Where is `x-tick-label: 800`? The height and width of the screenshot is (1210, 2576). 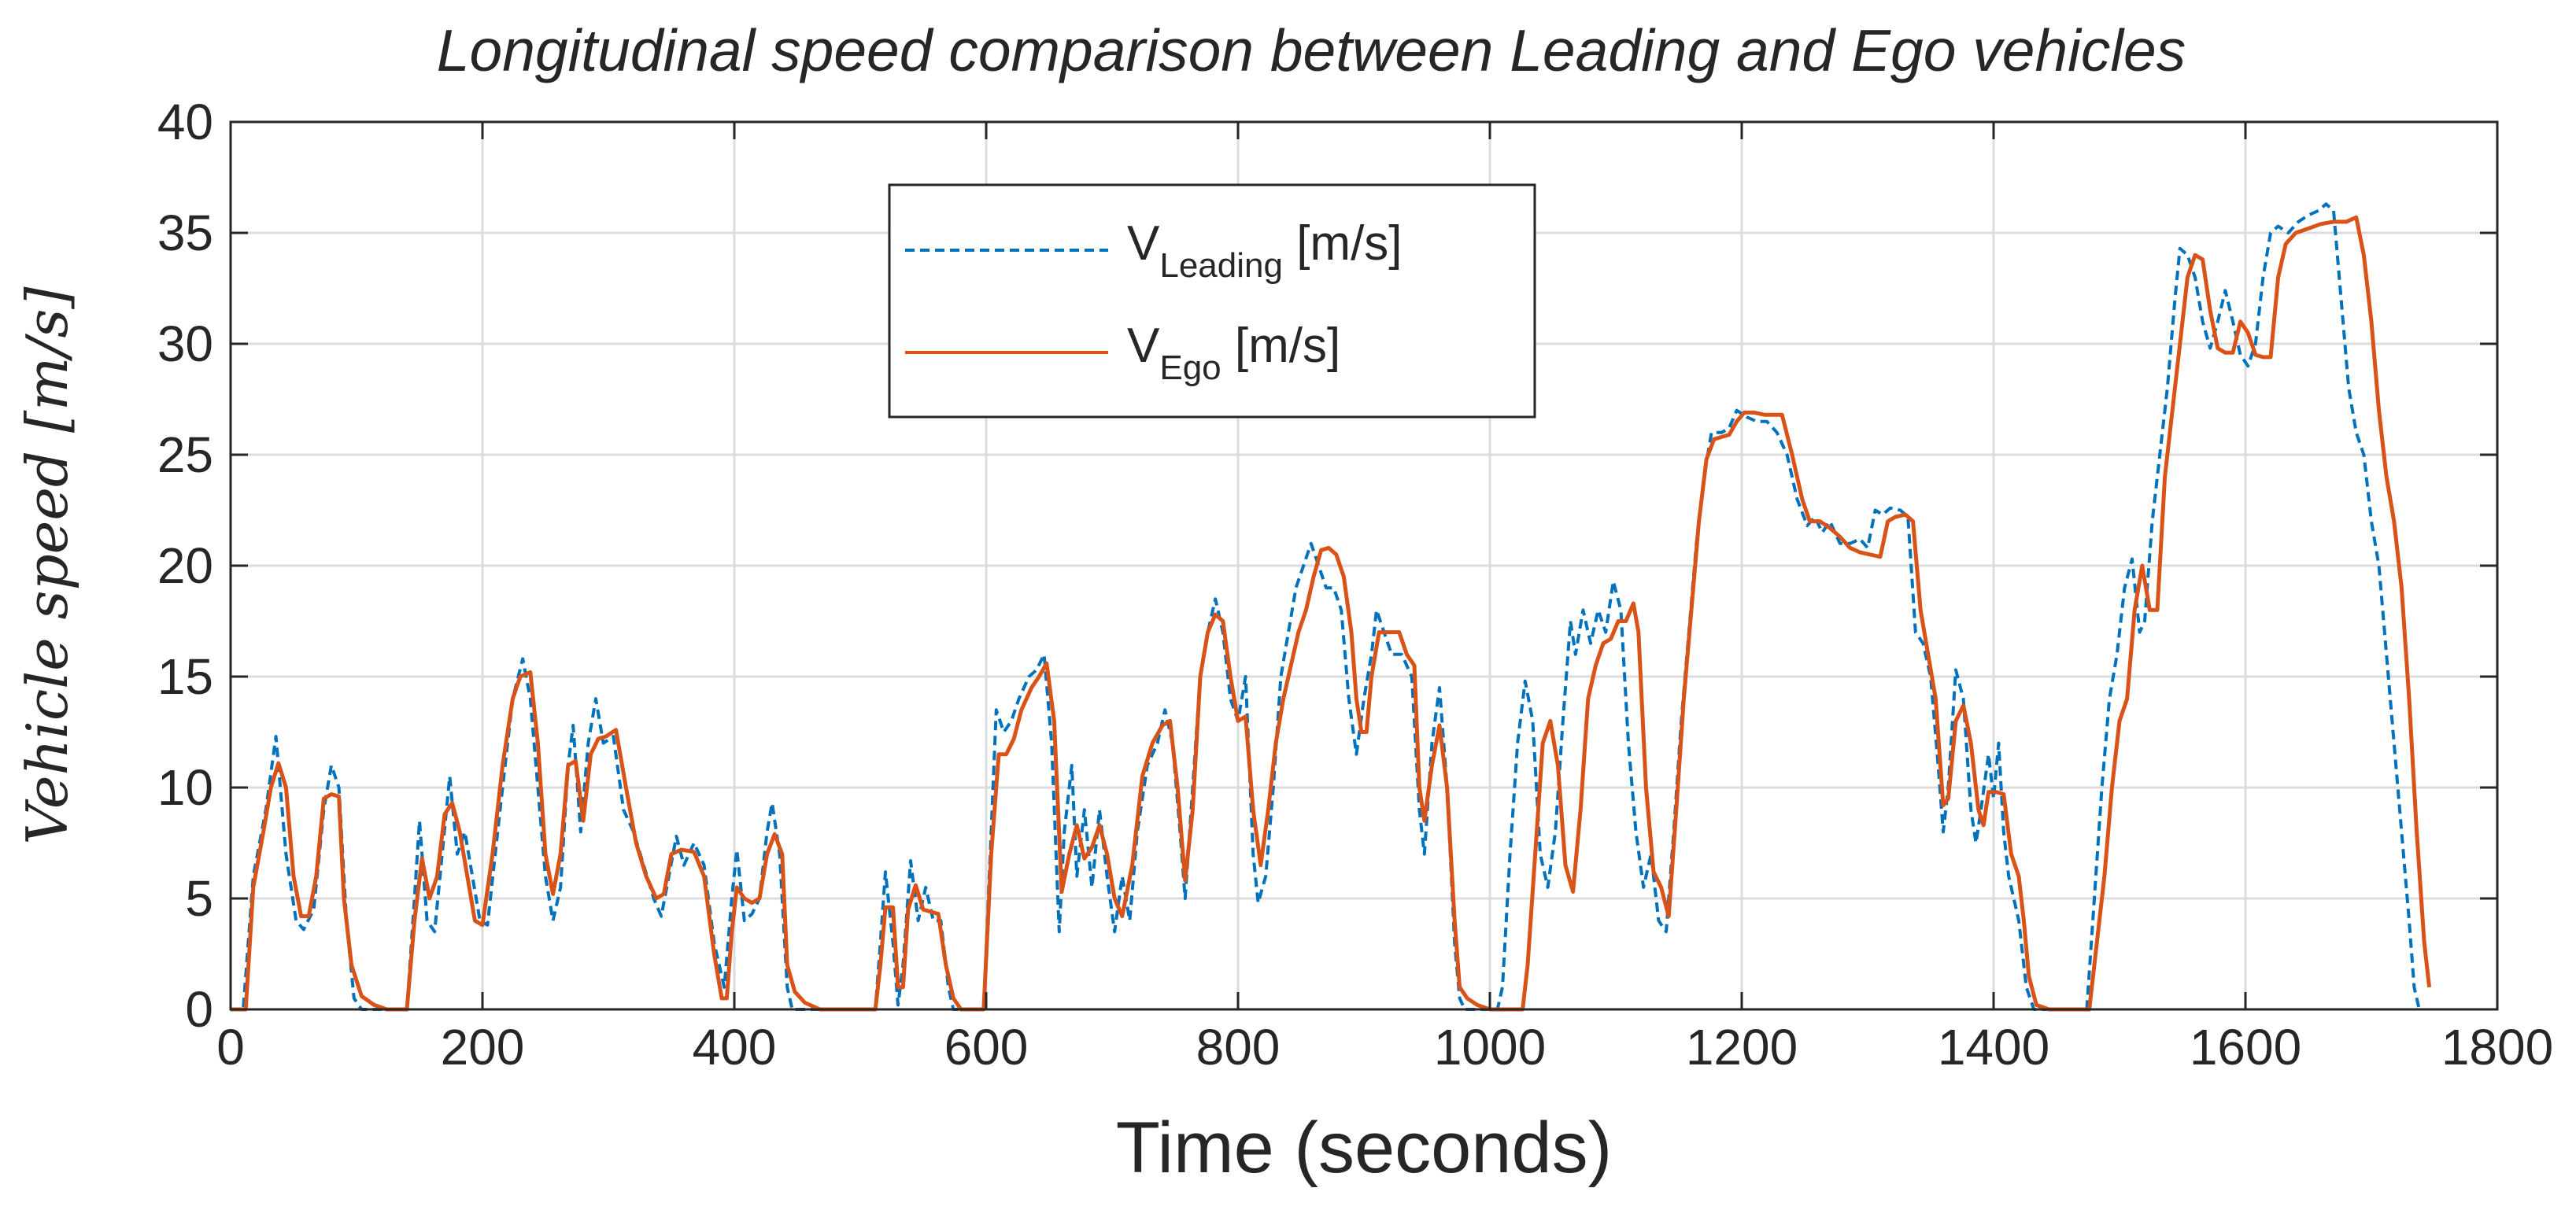 x-tick-label: 800 is located at coordinates (1238, 1047).